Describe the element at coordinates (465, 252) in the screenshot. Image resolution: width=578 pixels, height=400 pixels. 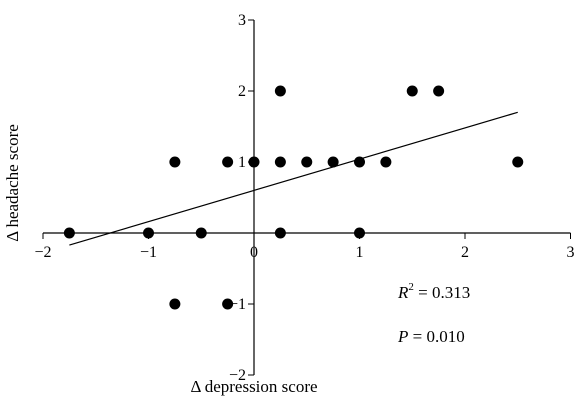
I see `x-tick-label: 2` at that location.